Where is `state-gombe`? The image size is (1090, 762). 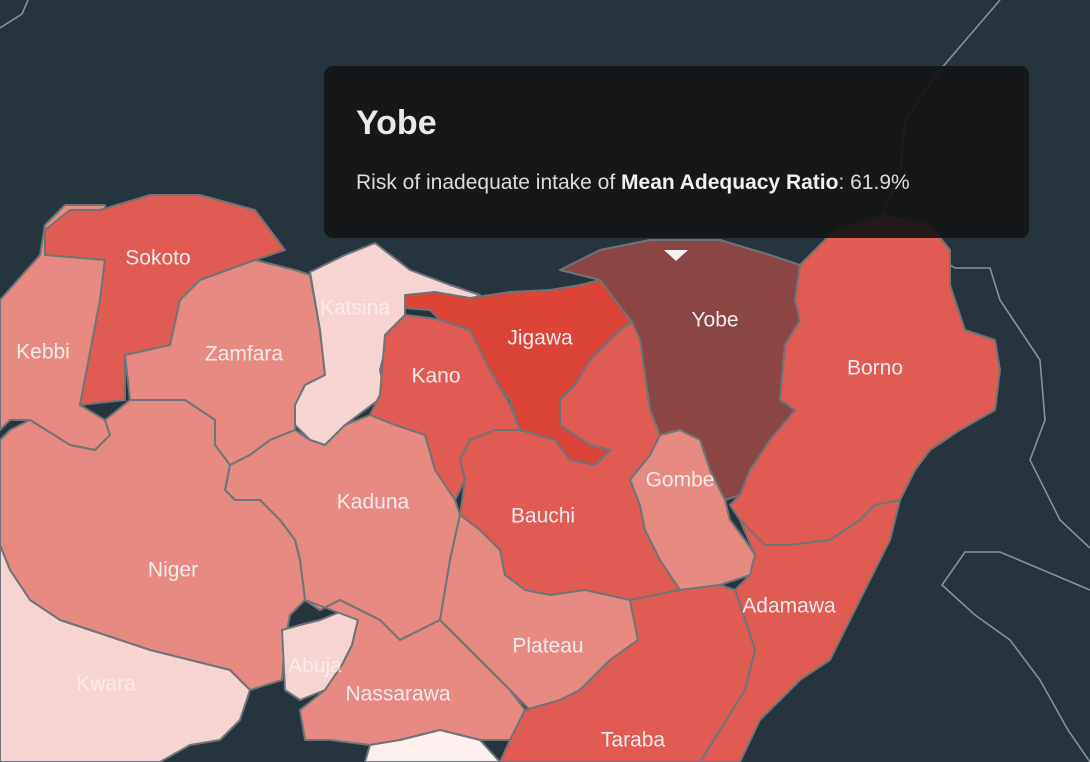
state-gombe is located at coordinates (692, 510).